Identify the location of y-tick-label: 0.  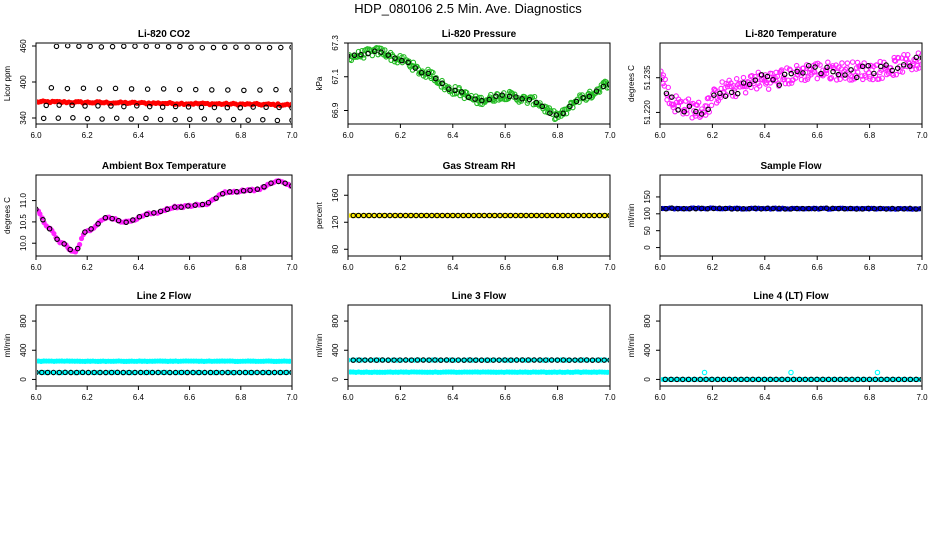
(335, 379).